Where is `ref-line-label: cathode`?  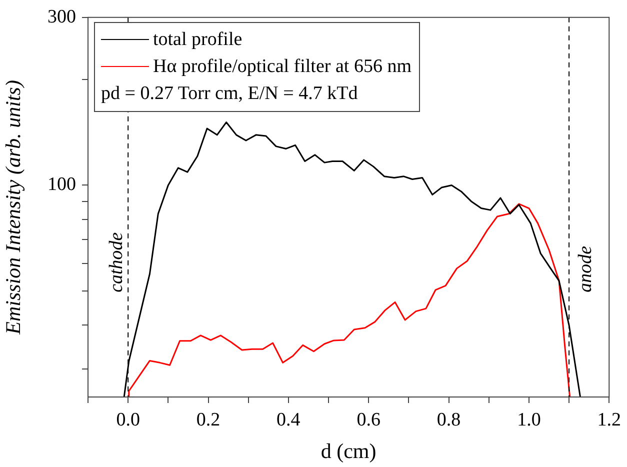
ref-line-label: cathode is located at coordinates (117, 262).